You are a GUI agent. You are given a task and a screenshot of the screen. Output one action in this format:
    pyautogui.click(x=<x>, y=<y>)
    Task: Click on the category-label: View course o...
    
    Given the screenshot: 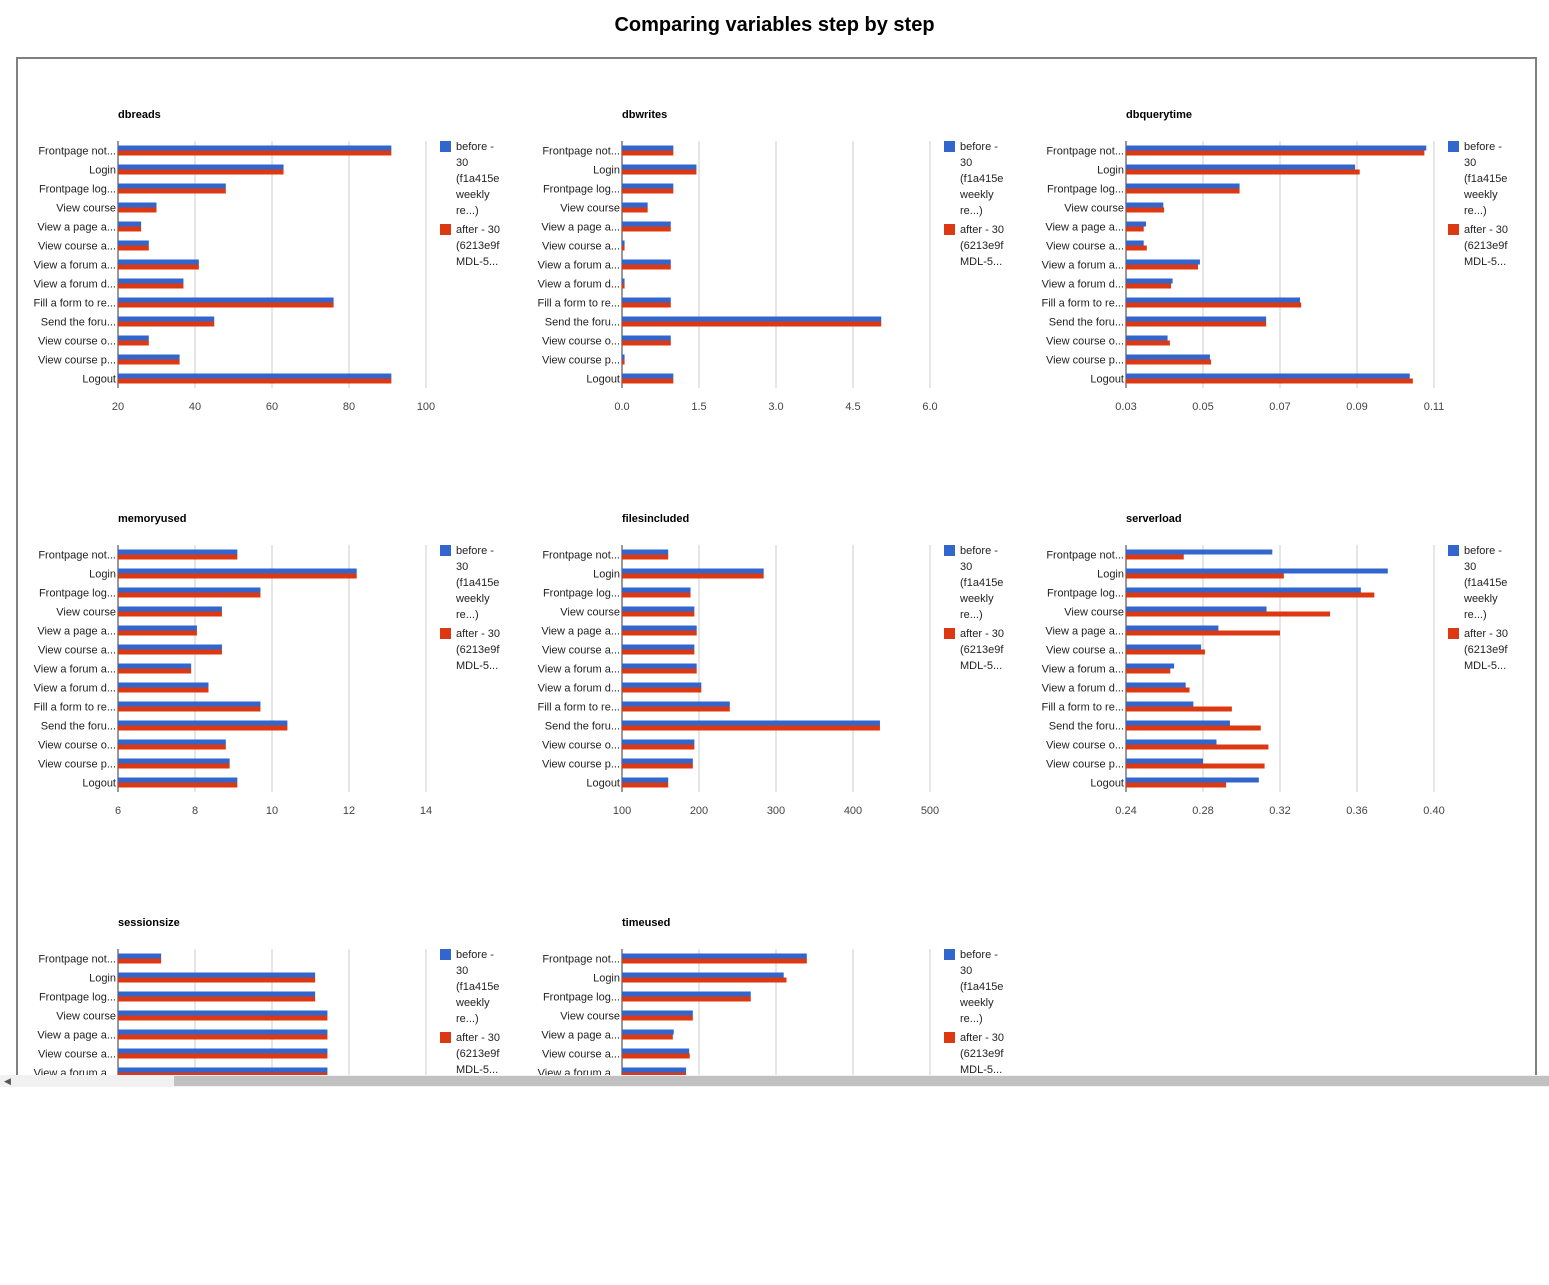 What is the action you would take?
    pyautogui.click(x=581, y=342)
    